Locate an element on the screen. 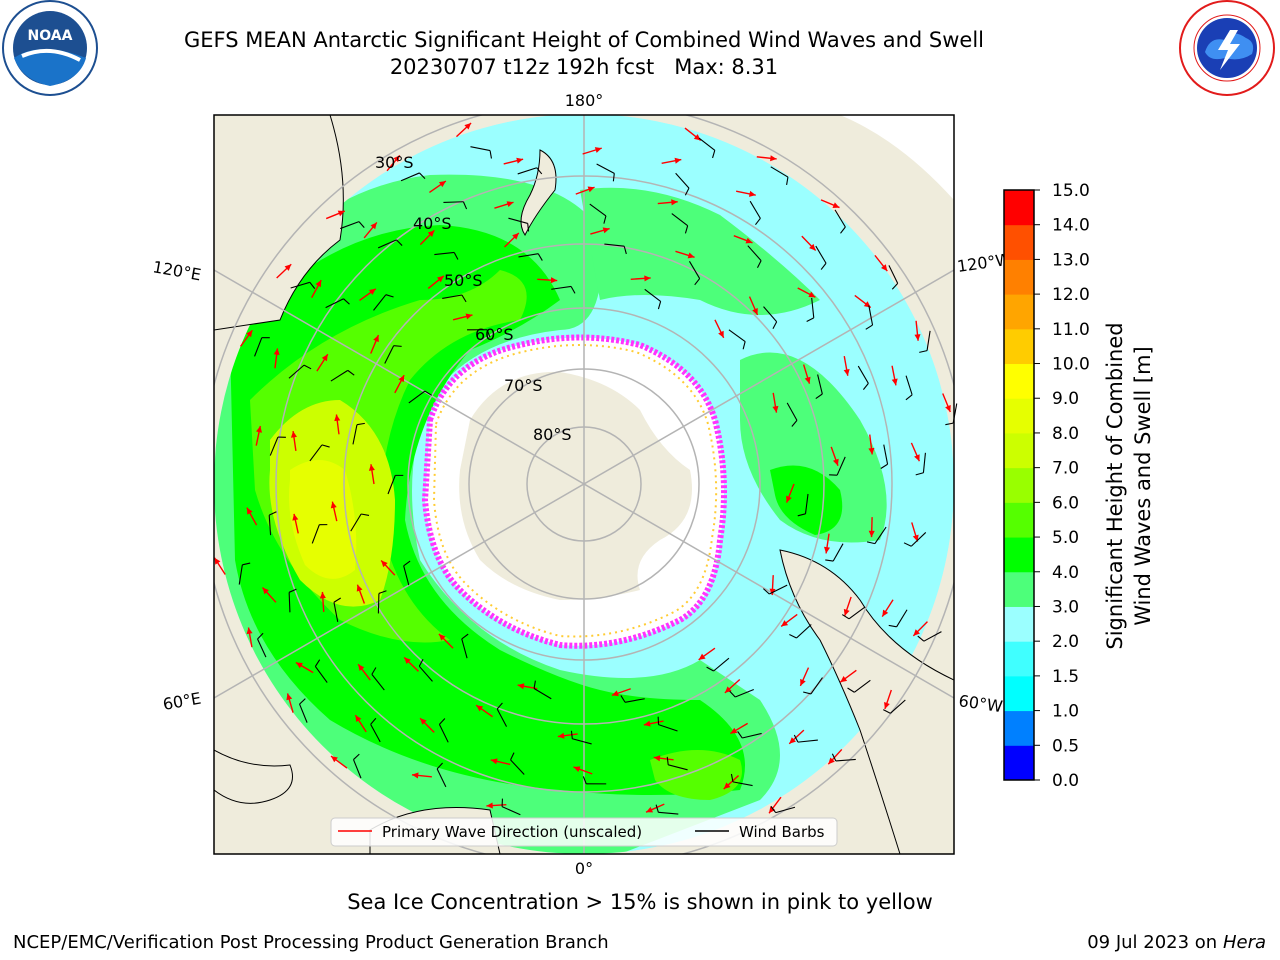 The width and height of the screenshot is (1280, 960). colorbar-tick-label: 15.0 is located at coordinates (1071, 191).